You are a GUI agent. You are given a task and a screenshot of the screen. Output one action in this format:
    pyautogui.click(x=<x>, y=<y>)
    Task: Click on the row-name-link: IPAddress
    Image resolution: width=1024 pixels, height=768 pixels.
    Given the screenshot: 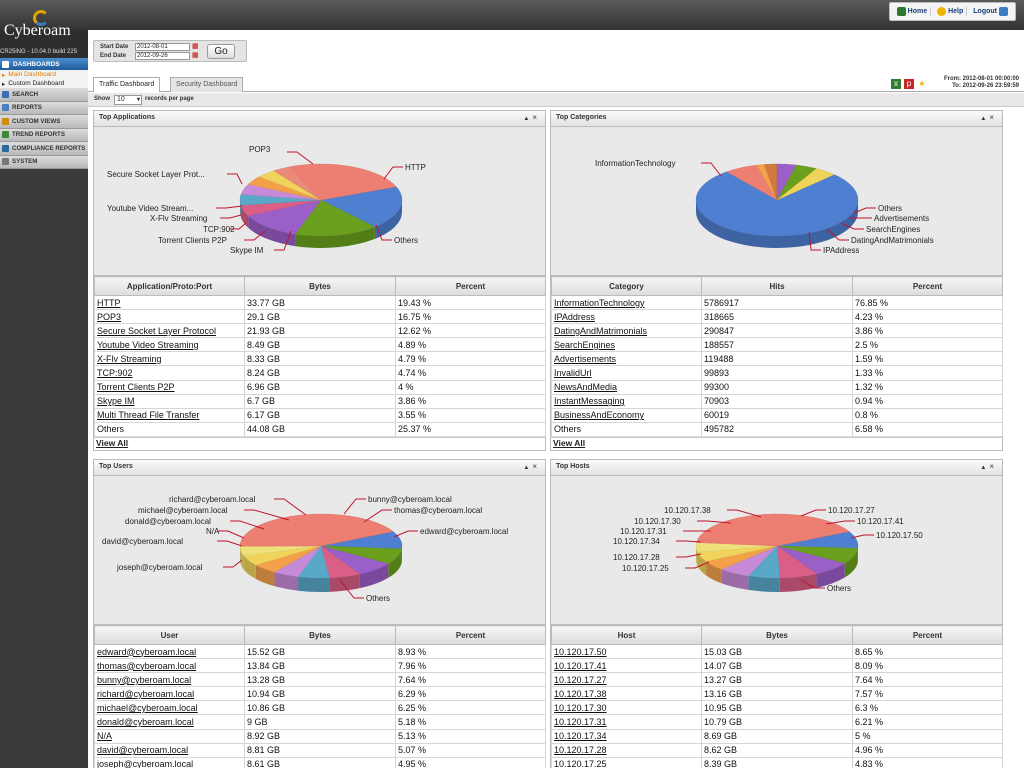 What is the action you would take?
    pyautogui.click(x=626, y=317)
    